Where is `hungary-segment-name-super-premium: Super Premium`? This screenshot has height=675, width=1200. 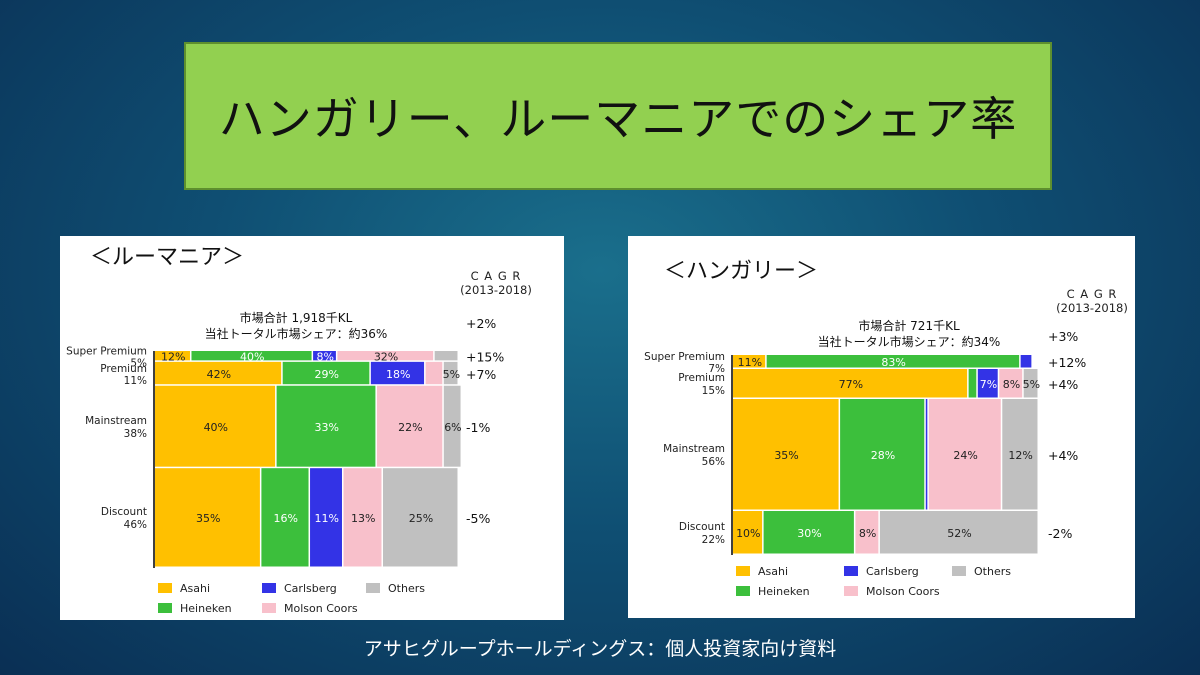 hungary-segment-name-super-premium: Super Premium is located at coordinates (684, 357).